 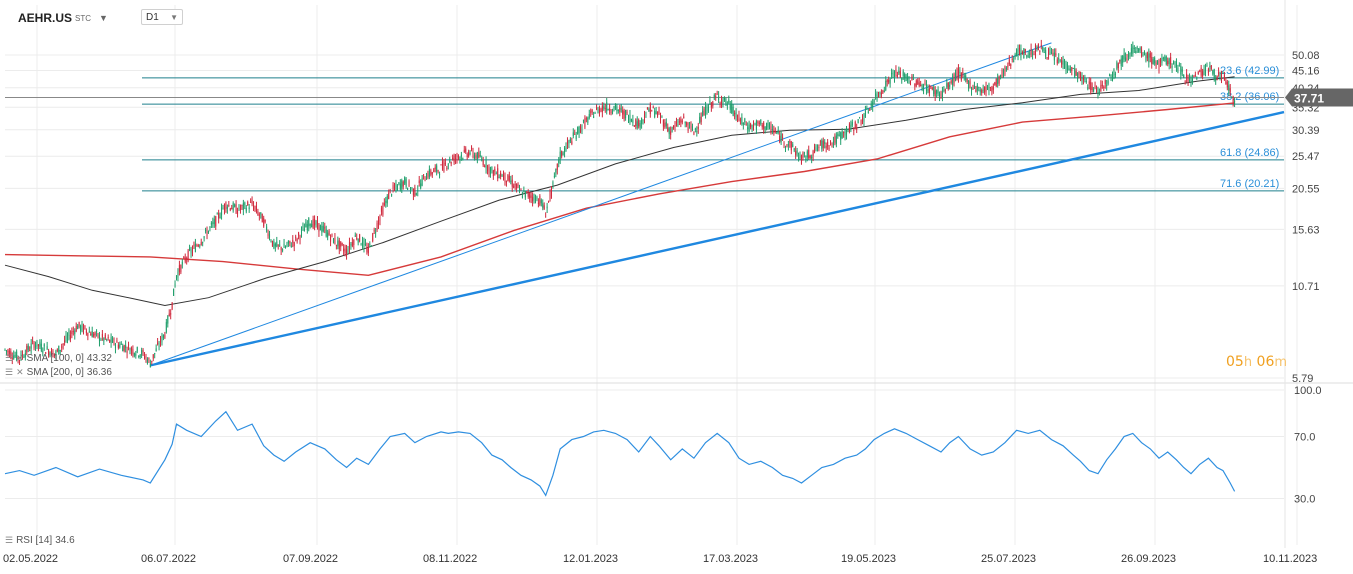 What do you see at coordinates (58, 358) in the screenshot?
I see `sma100-legend: ☰ ✕ SMA [100, 0] 43.32` at bounding box center [58, 358].